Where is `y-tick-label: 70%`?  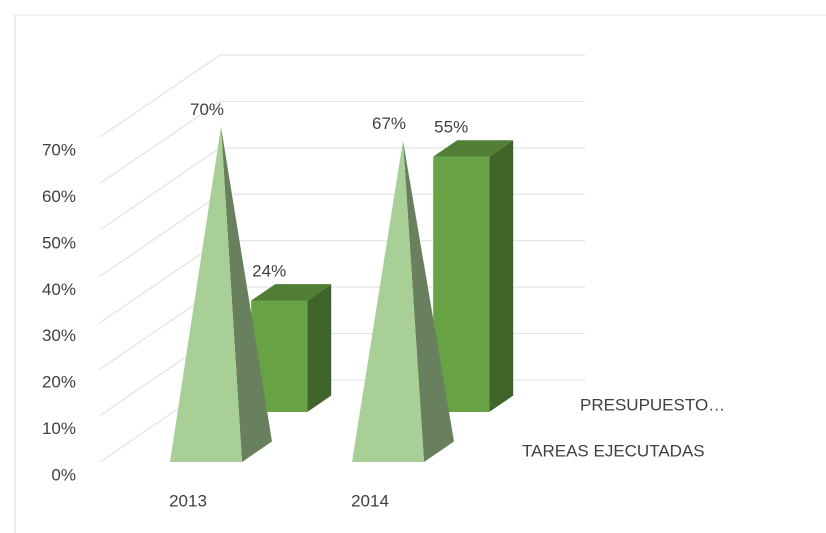 y-tick-label: 70% is located at coordinates (59, 149).